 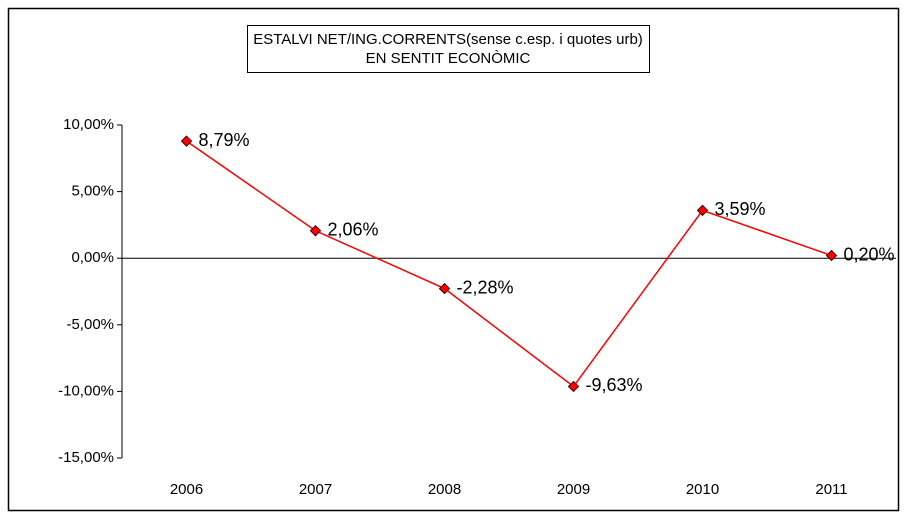 What do you see at coordinates (92, 191) in the screenshot?
I see `y-tick-label: 5,00%` at bounding box center [92, 191].